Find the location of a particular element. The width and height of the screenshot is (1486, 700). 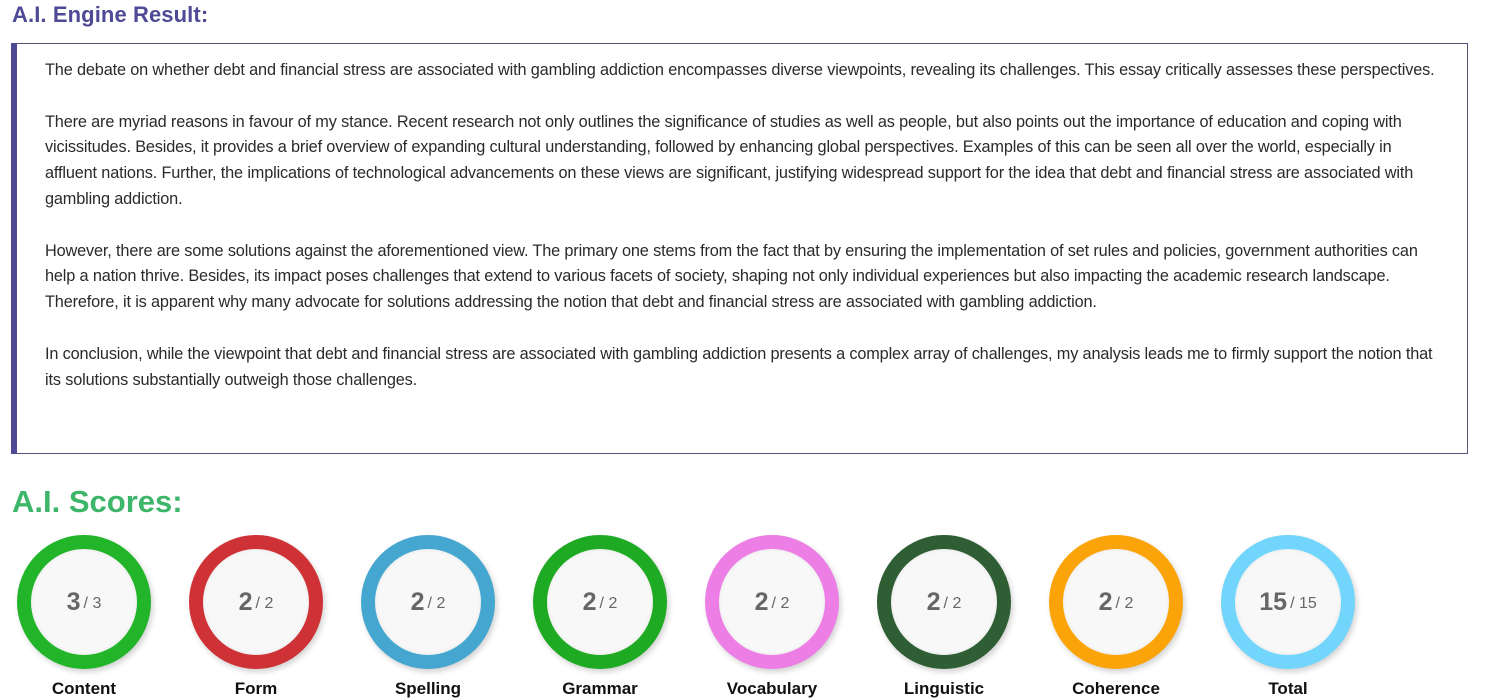

score-content: 3/ 3 Content is located at coordinates (86, 617).